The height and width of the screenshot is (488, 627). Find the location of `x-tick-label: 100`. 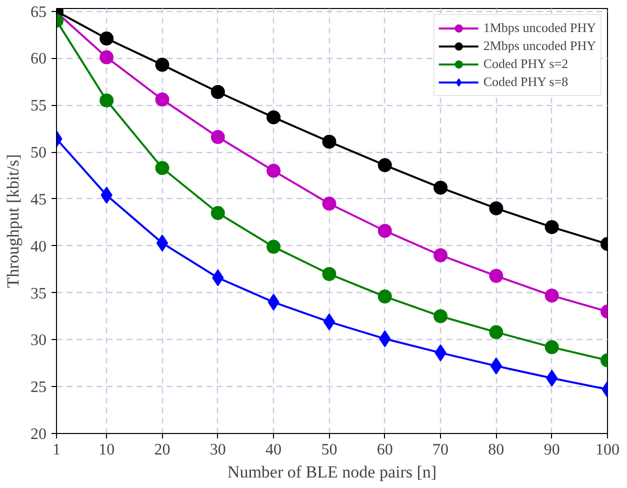

x-tick-label: 100 is located at coordinates (608, 450).